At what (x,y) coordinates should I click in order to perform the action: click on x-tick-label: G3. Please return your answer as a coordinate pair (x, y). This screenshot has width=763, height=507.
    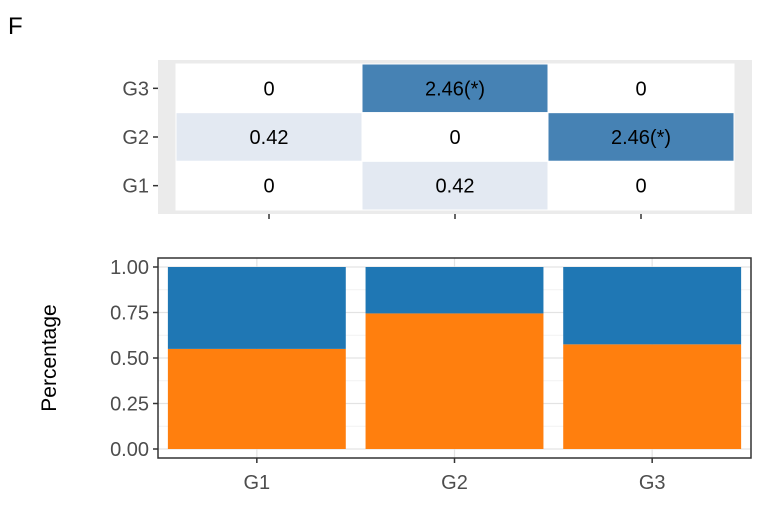
    Looking at the image, I should click on (652, 483).